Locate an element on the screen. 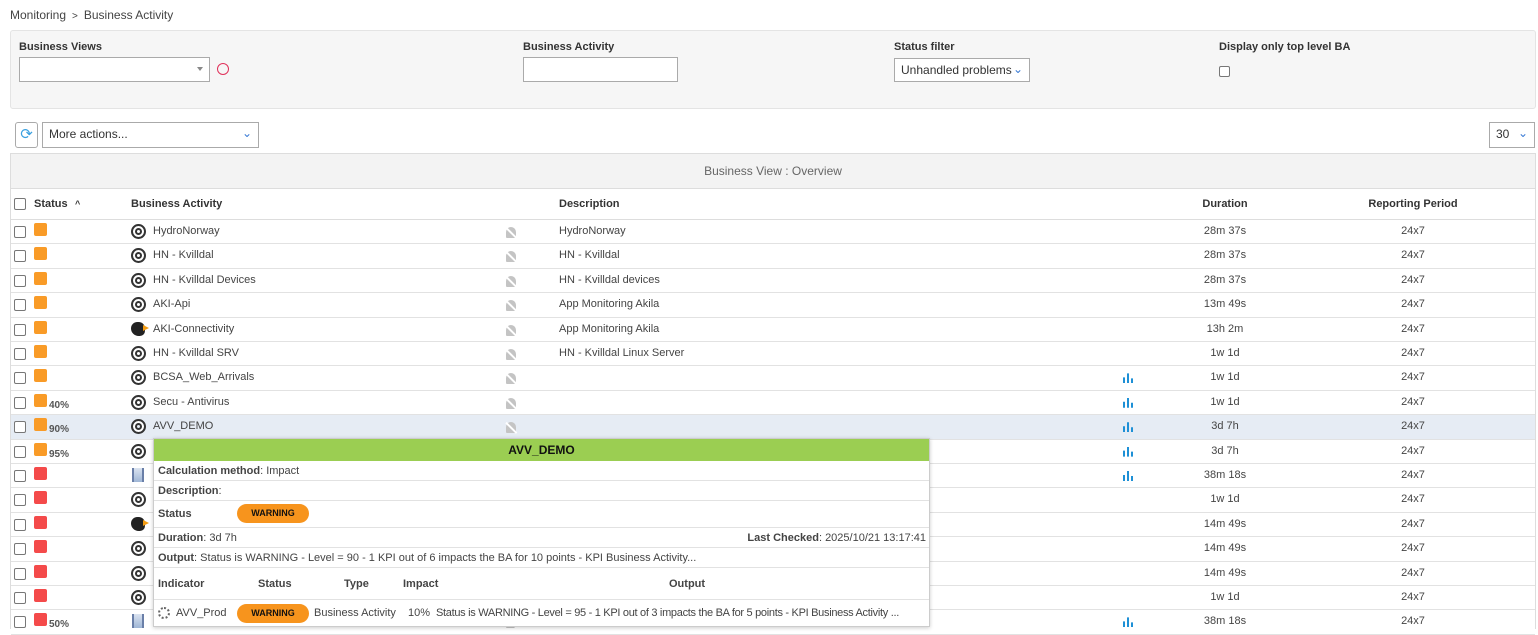 This screenshot has width=1538, height=635. header-description: Description is located at coordinates (589, 204).